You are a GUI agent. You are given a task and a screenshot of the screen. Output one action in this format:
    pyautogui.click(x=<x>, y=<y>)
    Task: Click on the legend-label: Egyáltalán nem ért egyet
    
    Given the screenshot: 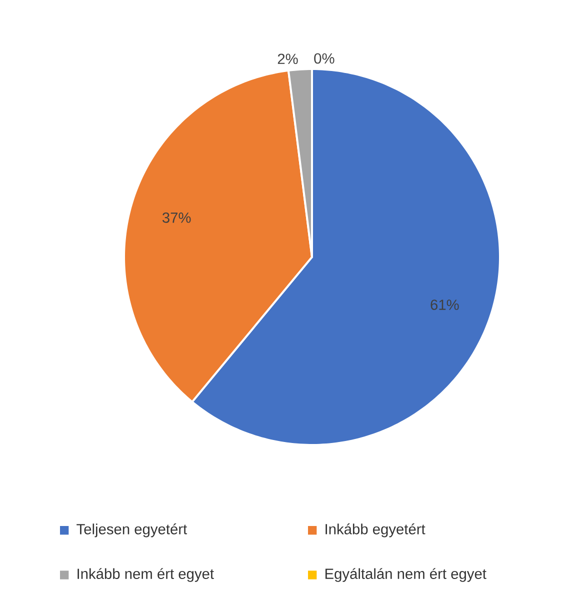 What is the action you would take?
    pyautogui.click(x=405, y=575)
    